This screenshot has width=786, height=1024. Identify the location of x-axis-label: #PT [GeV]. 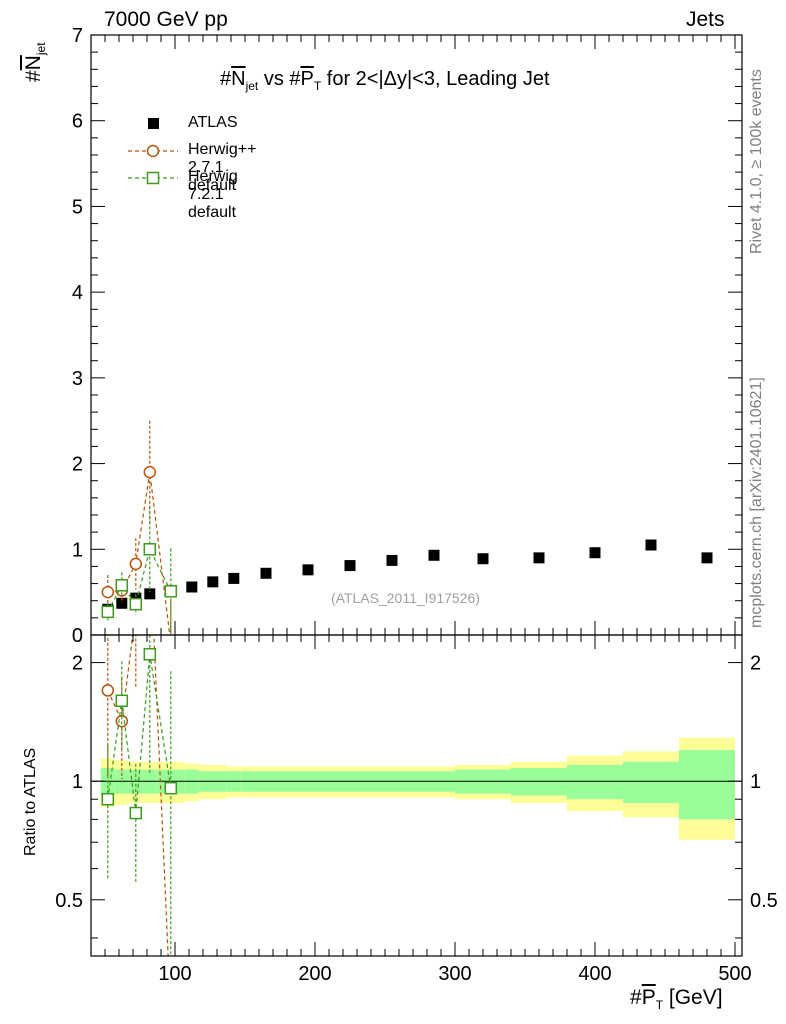
(676, 999).